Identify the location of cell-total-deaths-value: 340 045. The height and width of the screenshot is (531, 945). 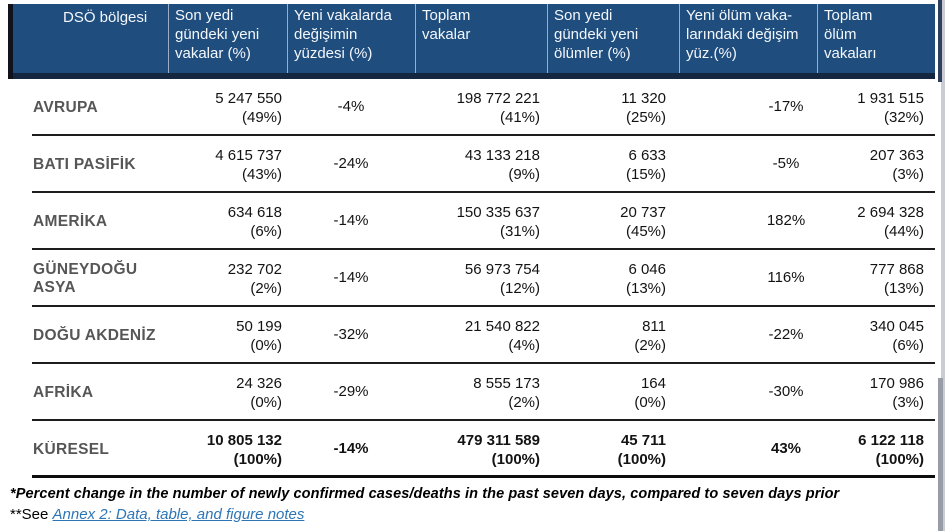
(896, 326).